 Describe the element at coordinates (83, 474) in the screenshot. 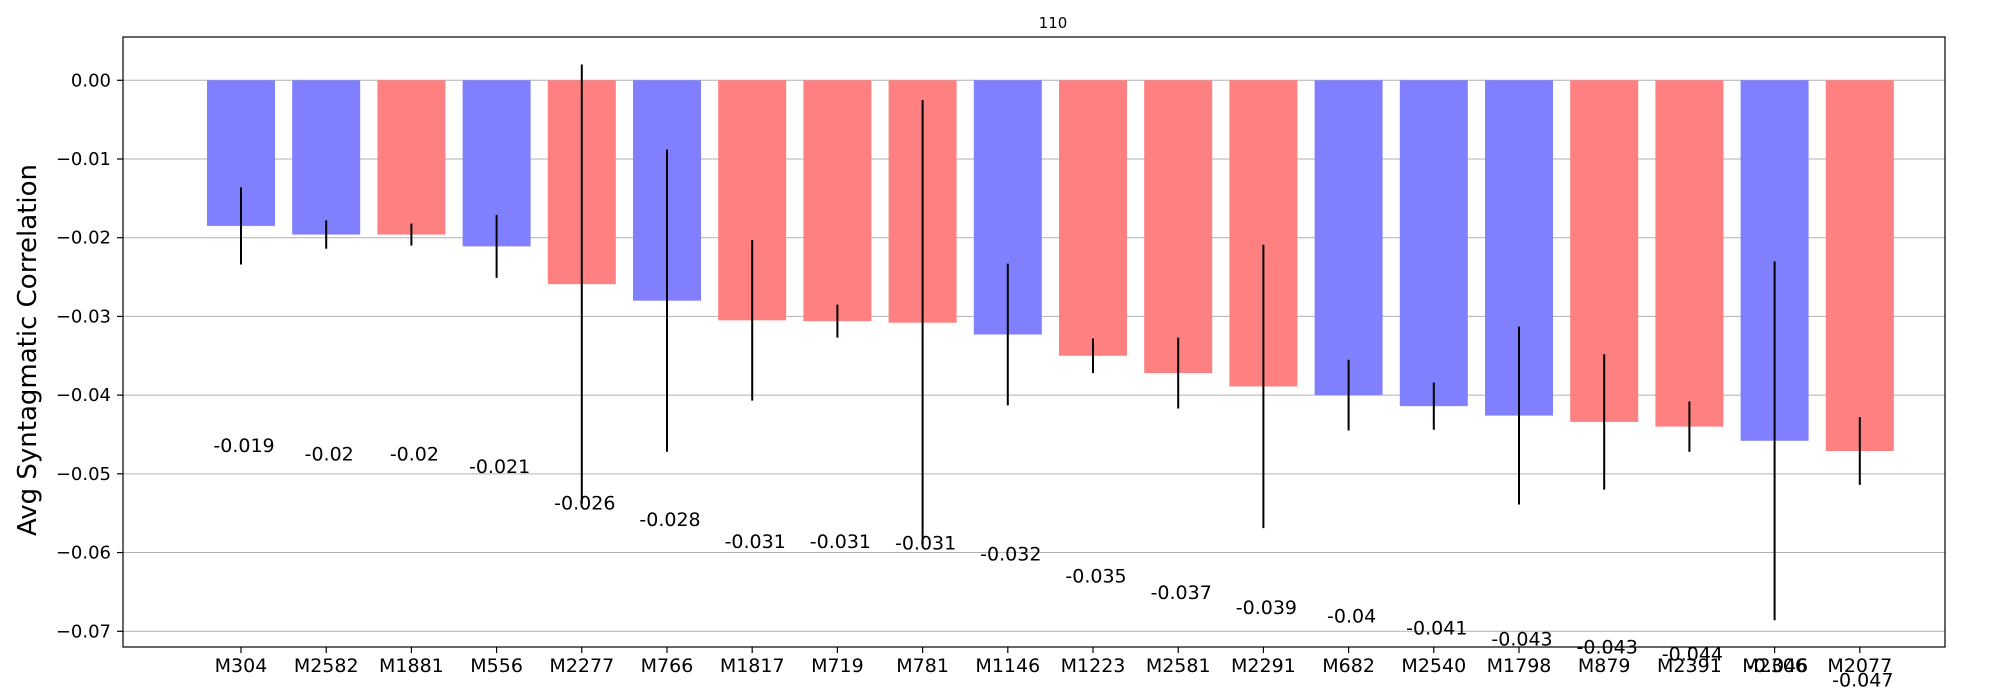

I see `y-tick-label: −0.05` at that location.